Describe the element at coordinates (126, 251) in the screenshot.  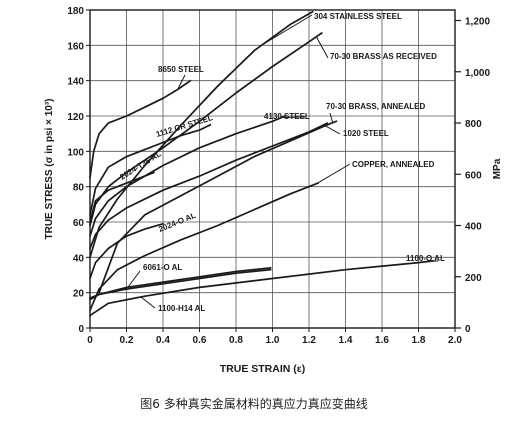
I see `series-line-2024-o-al` at that location.